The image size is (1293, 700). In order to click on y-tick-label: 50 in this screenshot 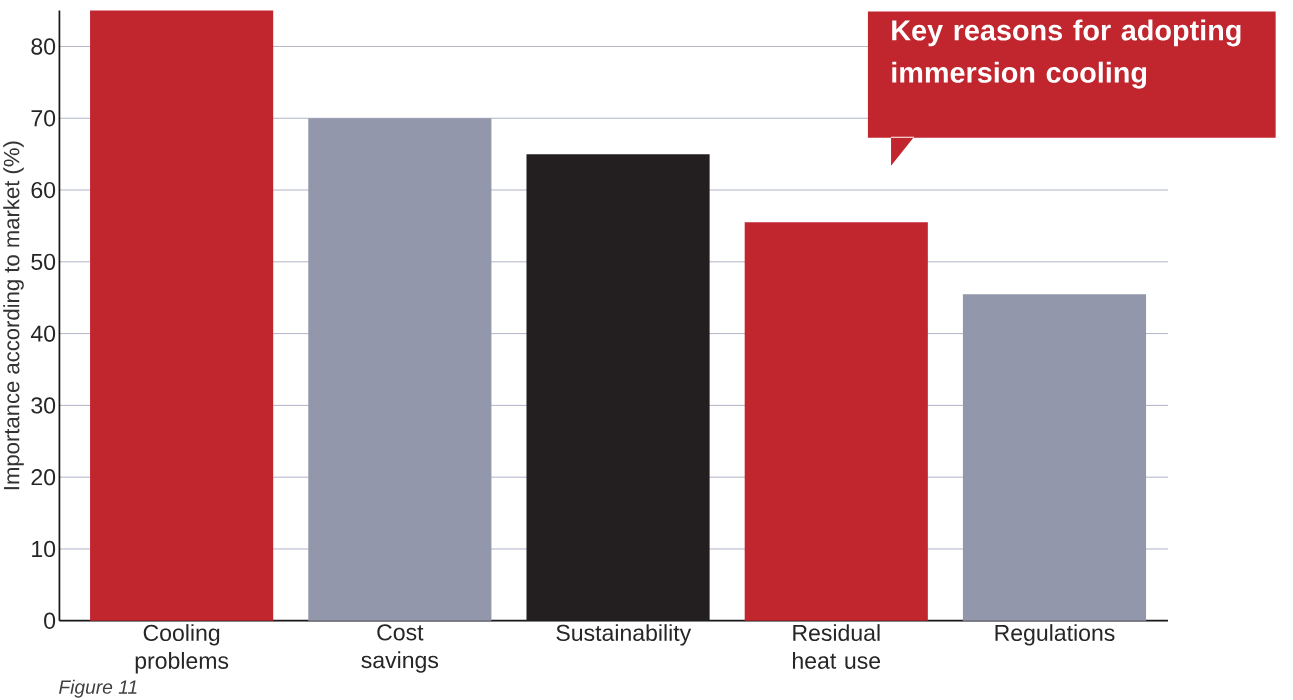, I will do `click(43, 262)`.